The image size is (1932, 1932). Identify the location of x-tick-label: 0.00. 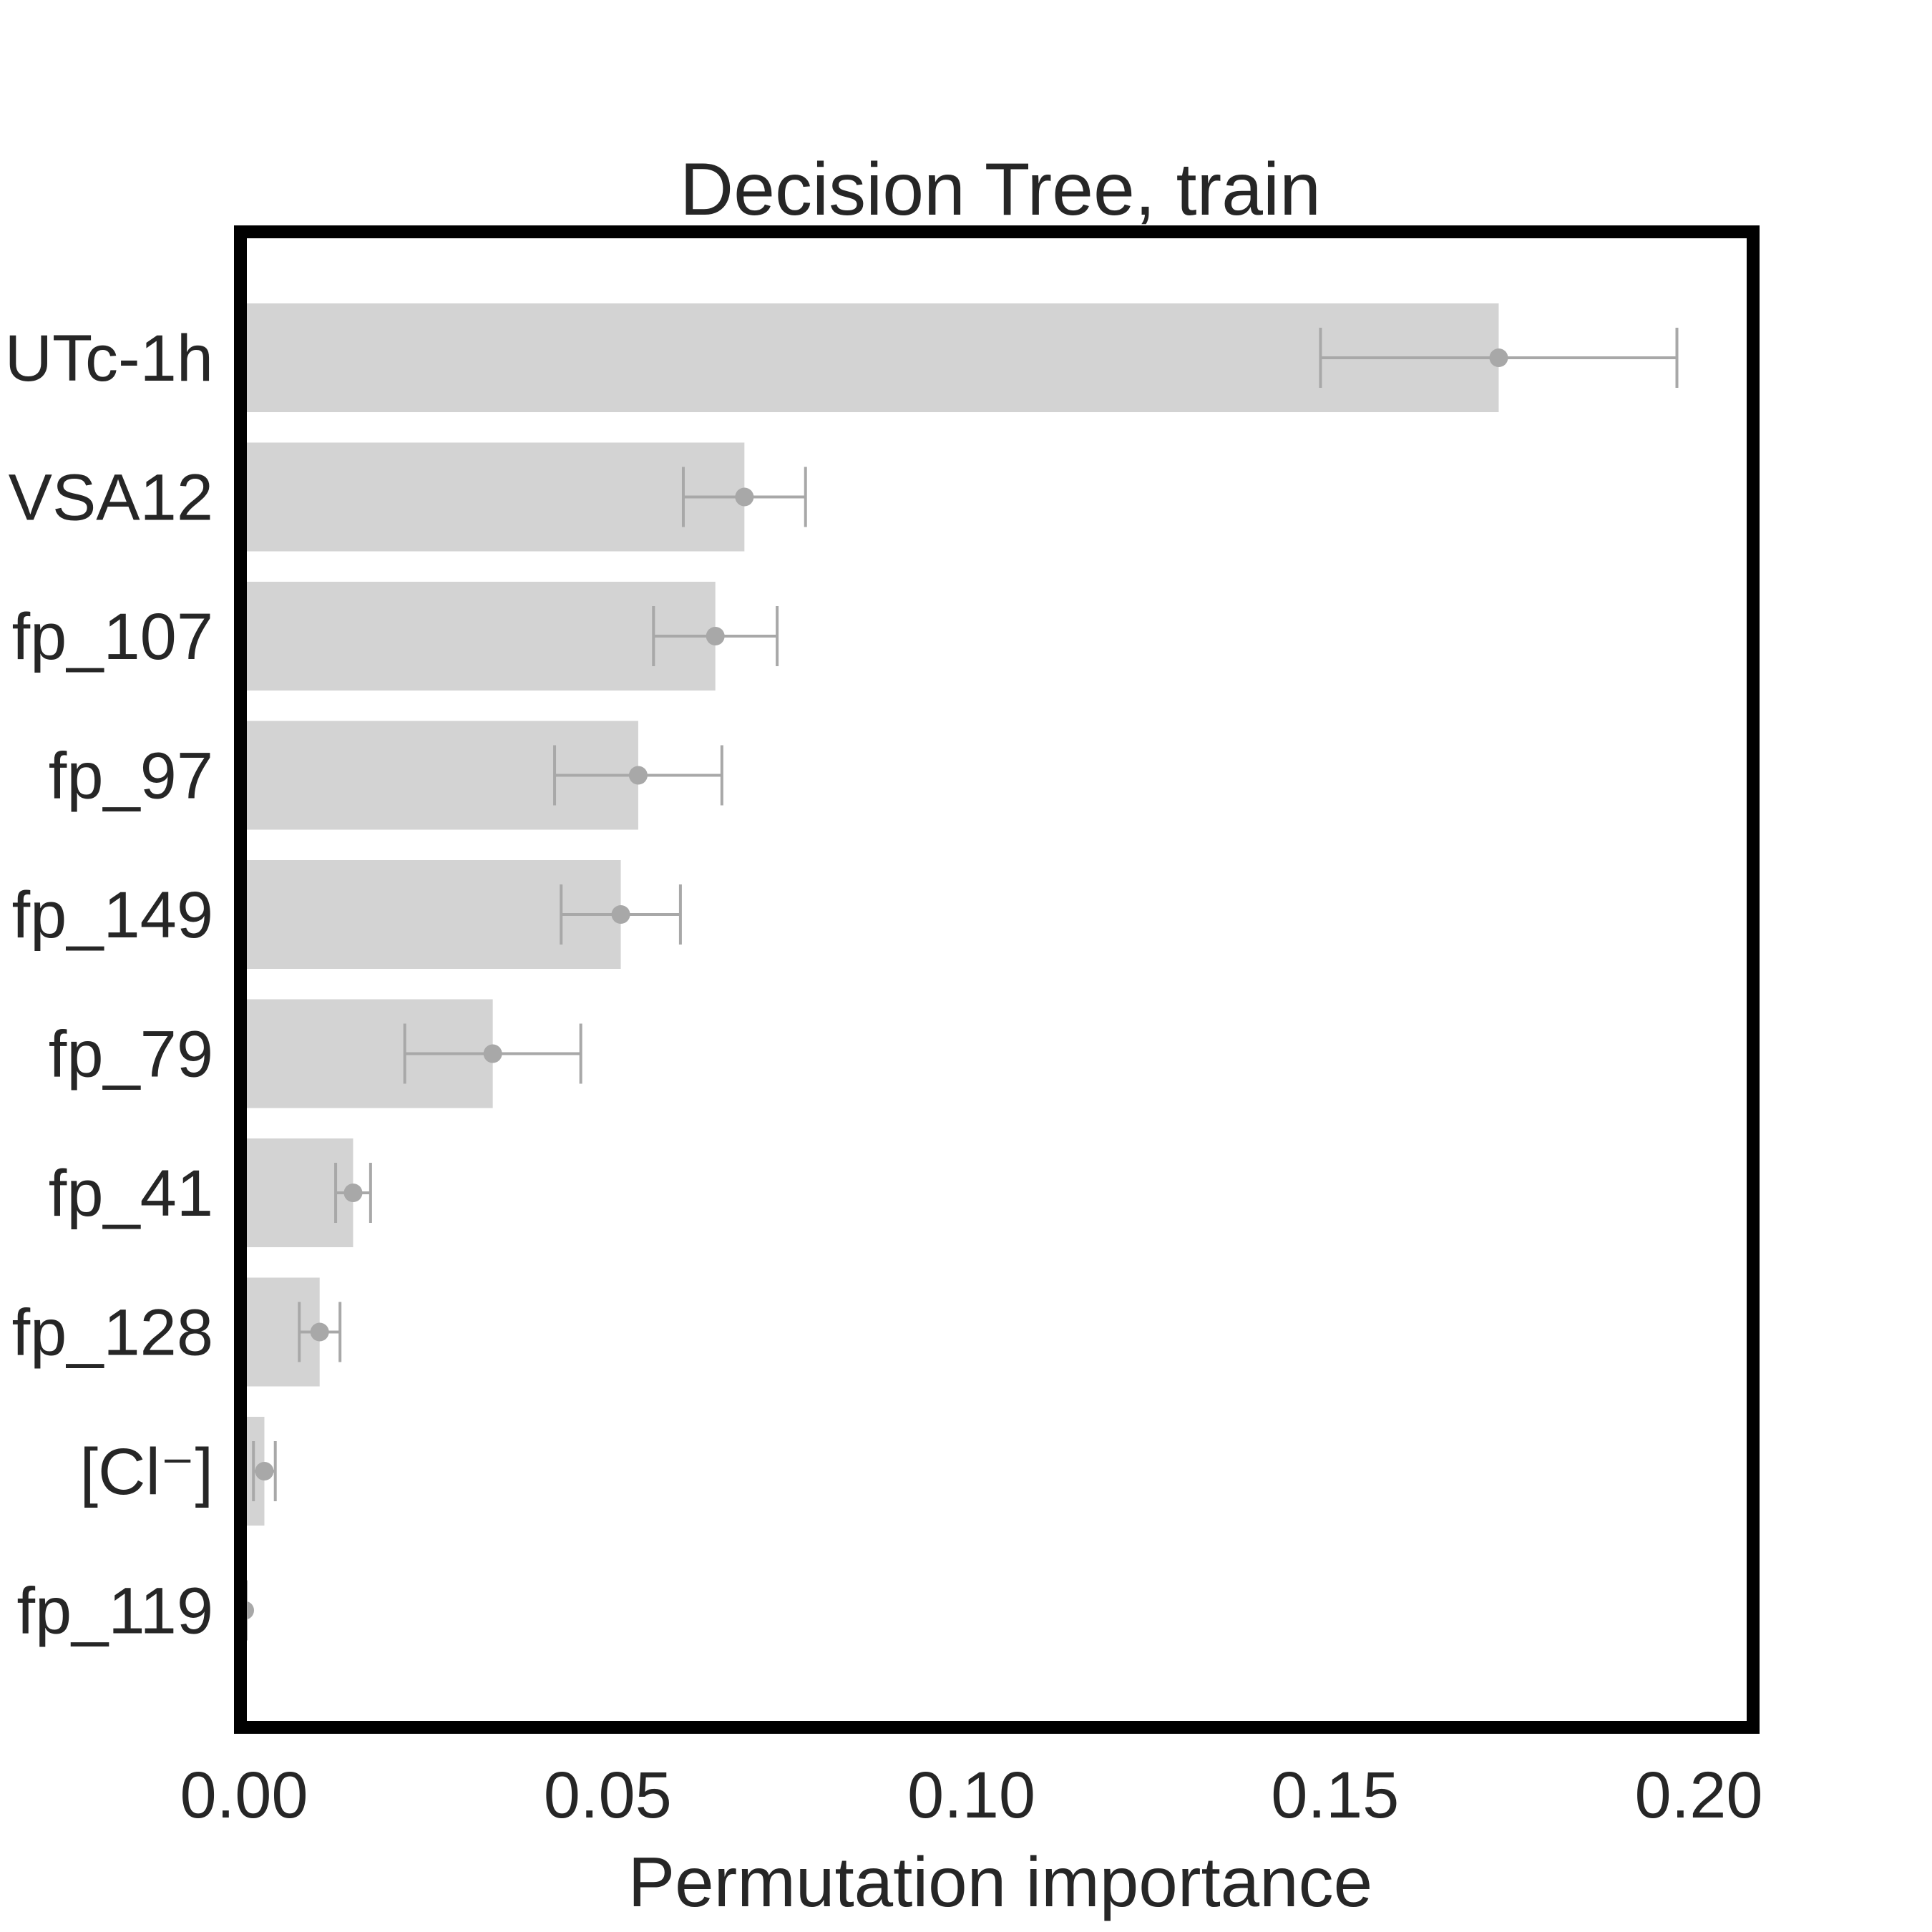
(244, 1796).